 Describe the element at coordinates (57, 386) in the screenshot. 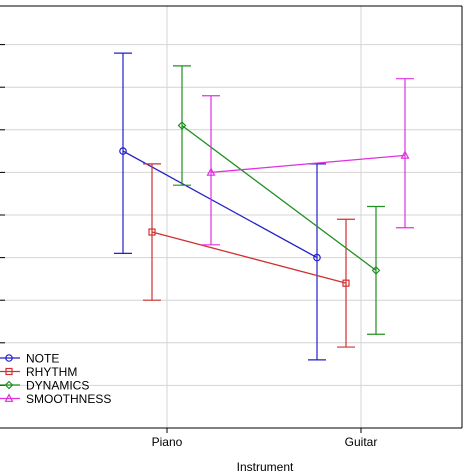

I see `legend-label: DYNAMICS` at that location.